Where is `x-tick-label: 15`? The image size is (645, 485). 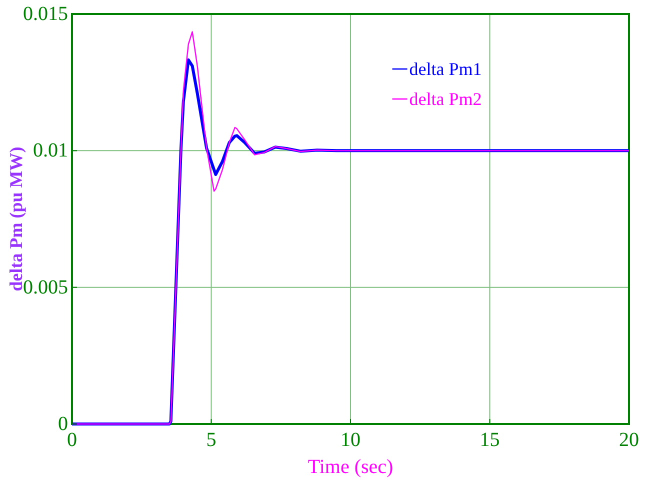 x-tick-label: 15 is located at coordinates (490, 440).